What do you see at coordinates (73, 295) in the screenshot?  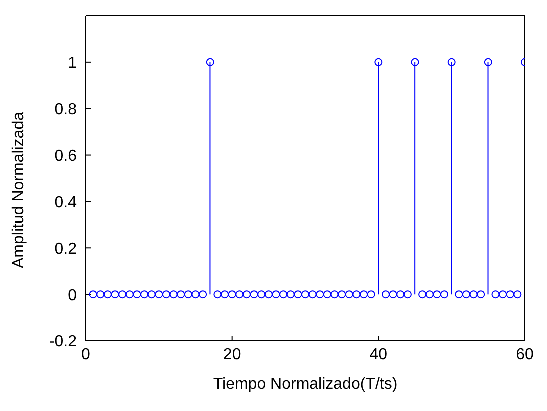 I see `y-tick-label: 0` at bounding box center [73, 295].